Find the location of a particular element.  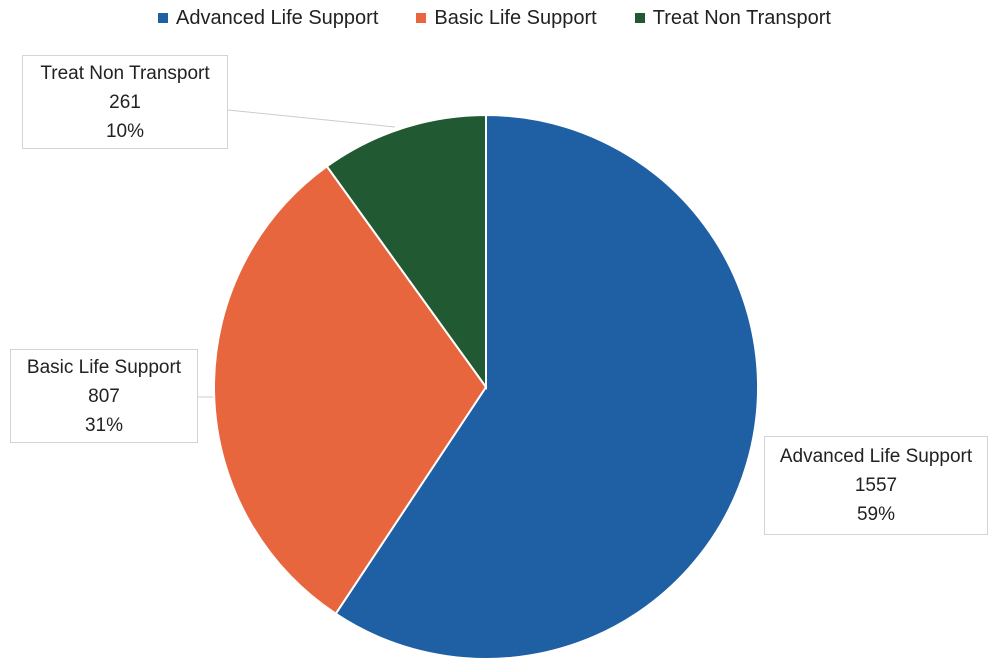

legend-item-advanced-life-support: Advanced Life Support is located at coordinates (268, 18).